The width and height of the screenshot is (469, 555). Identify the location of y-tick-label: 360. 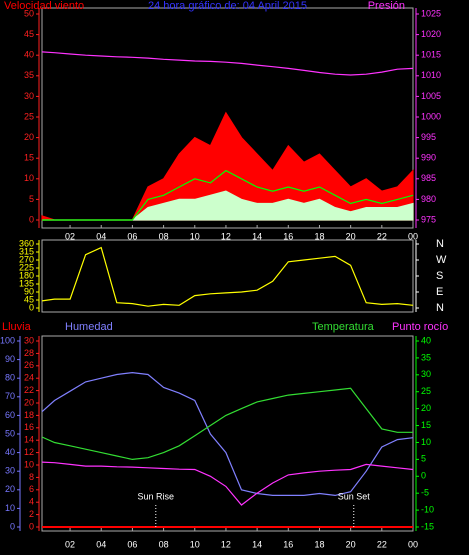
(26, 243).